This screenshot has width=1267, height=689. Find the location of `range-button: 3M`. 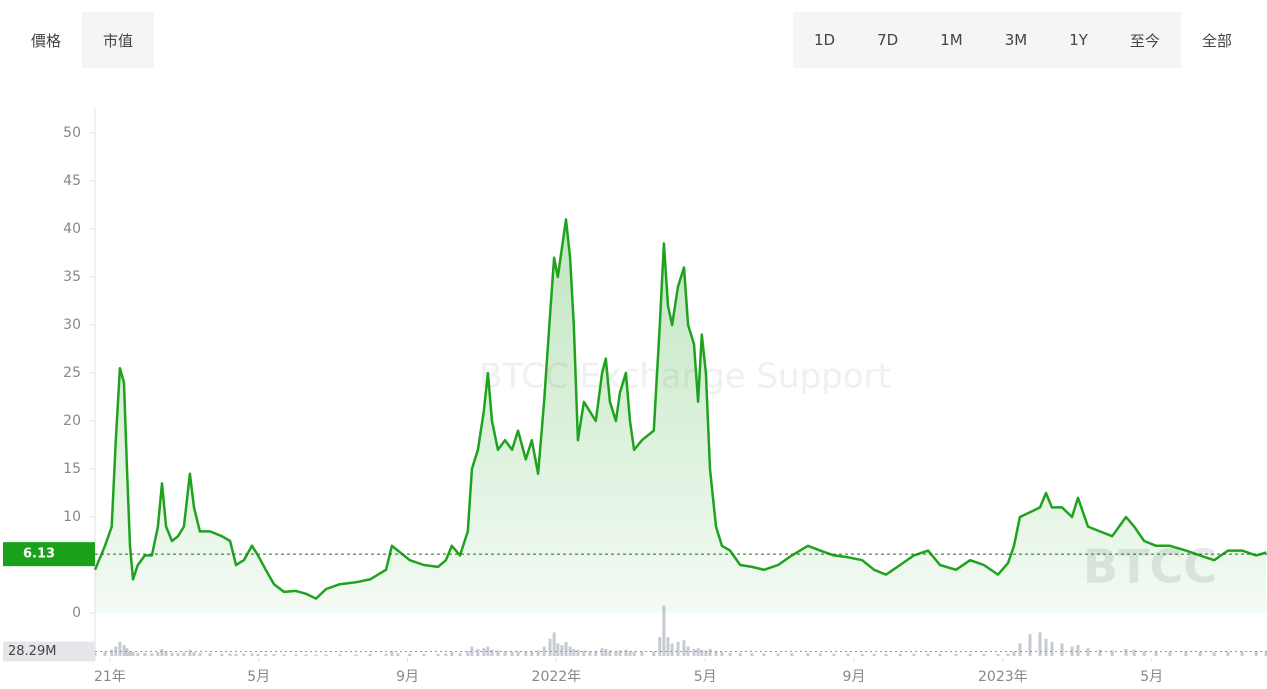

range-button: 3M is located at coordinates (1016, 40).